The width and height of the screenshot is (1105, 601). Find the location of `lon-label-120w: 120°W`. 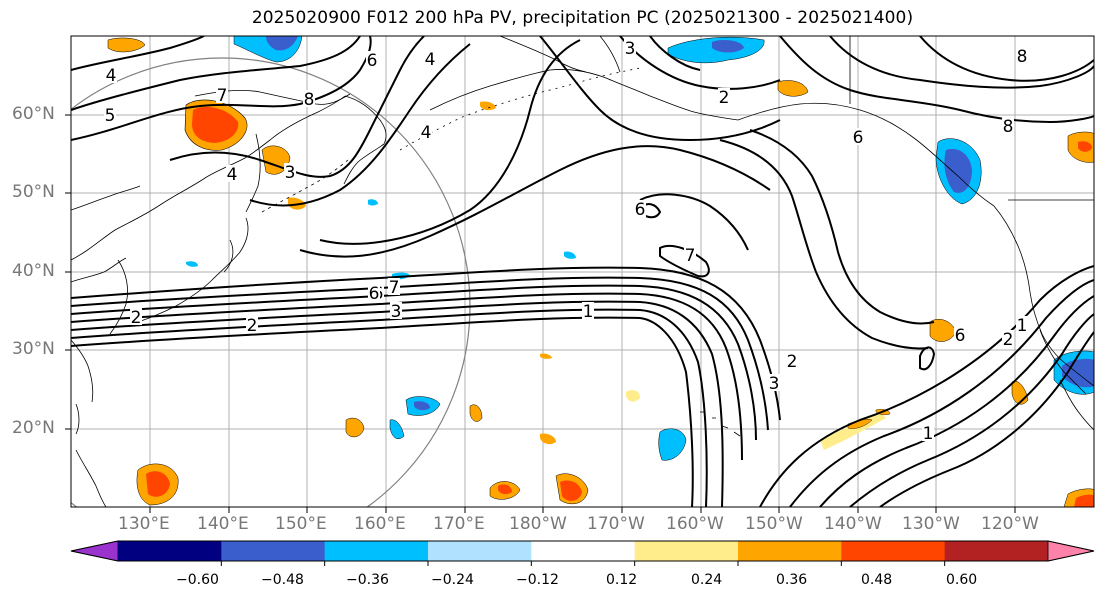

lon-label-120w: 120°W is located at coordinates (1010, 524).